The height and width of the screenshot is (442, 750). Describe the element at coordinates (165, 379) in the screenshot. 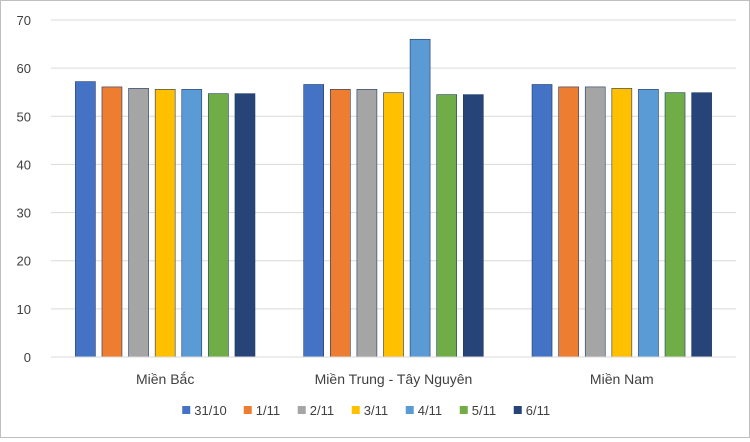

I see `category-label: Miền Bắc` at that location.